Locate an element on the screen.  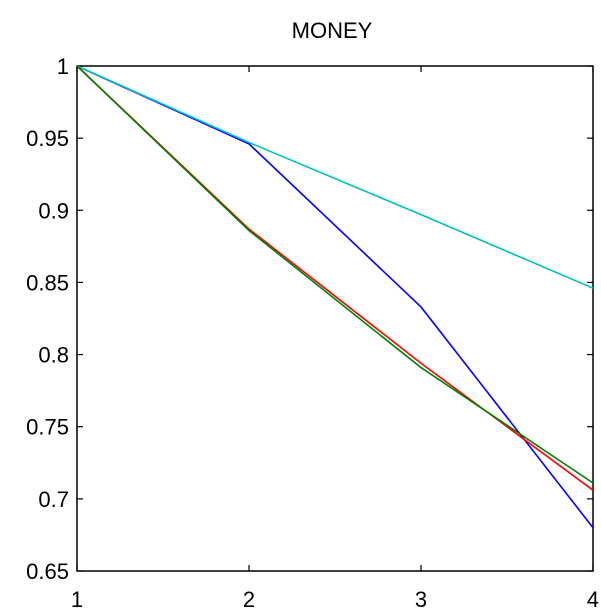
y-tick-label: 0.7 is located at coordinates (53, 499).